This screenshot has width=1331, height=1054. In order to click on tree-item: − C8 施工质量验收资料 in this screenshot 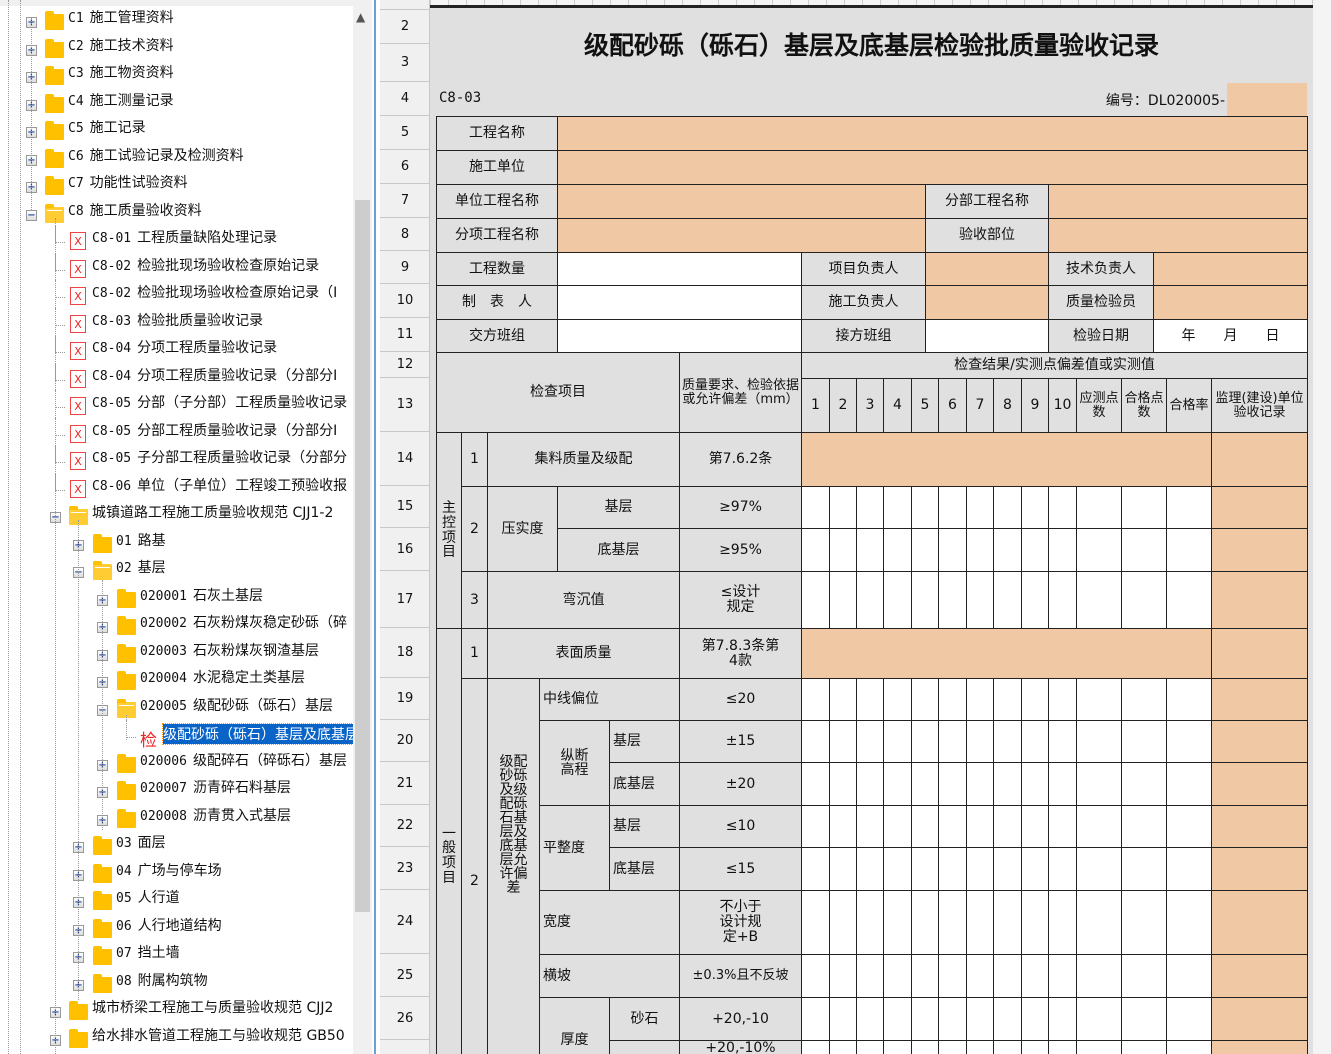, I will do `click(176, 211)`.